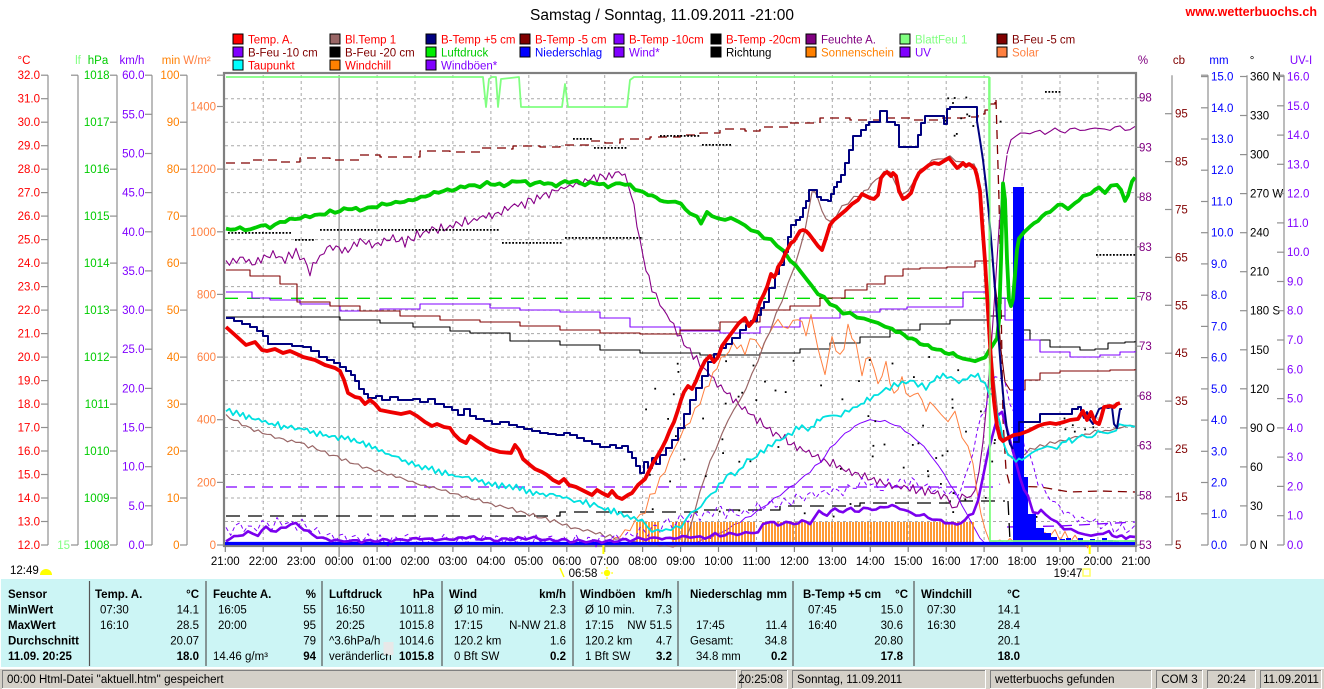  What do you see at coordinates (173, 264) in the screenshot?
I see `svg-text: 60` at bounding box center [173, 264].